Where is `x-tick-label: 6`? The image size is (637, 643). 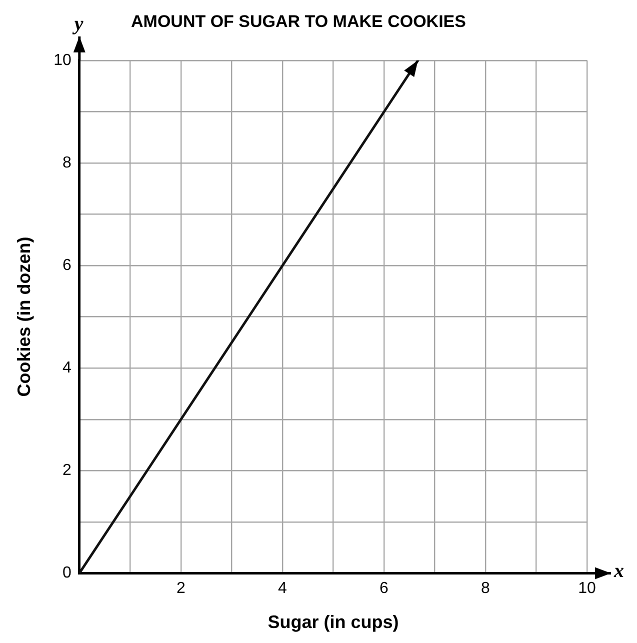
x-tick-label: 6 is located at coordinates (384, 589).